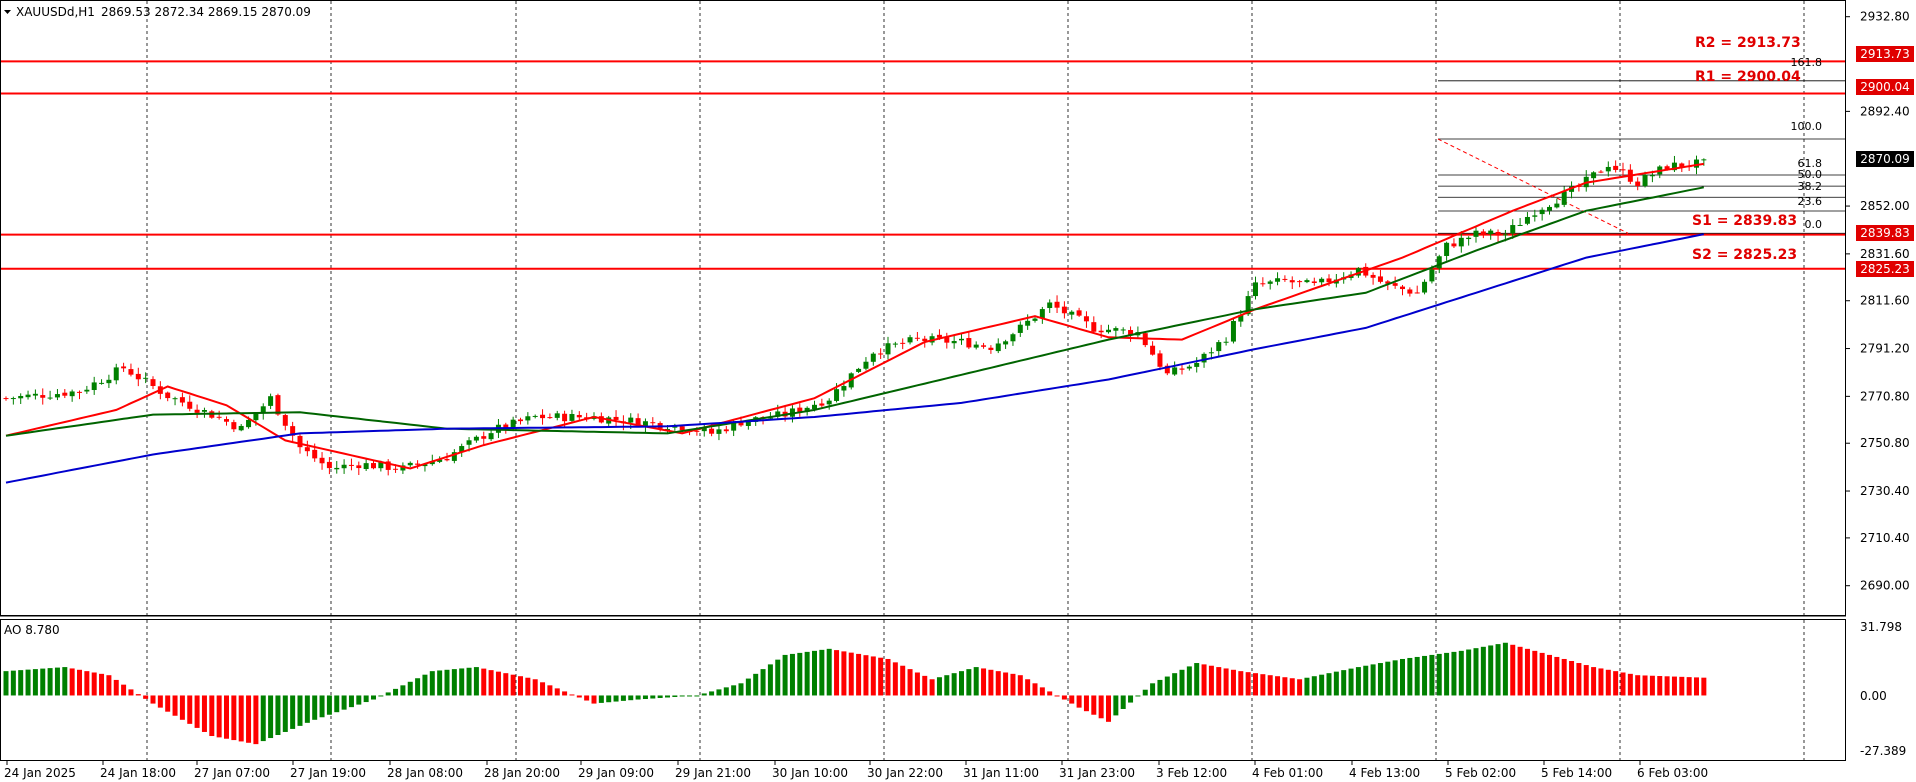 This screenshot has width=1916, height=782. What do you see at coordinates (1885, 159) in the screenshot?
I see `current-price-tag-text: 2870.09` at bounding box center [1885, 159].